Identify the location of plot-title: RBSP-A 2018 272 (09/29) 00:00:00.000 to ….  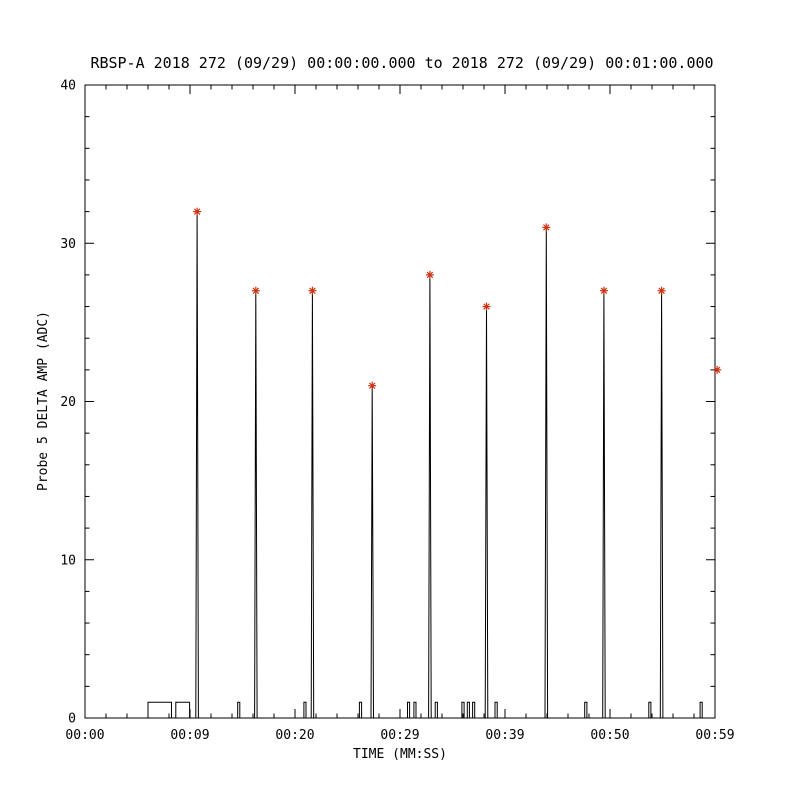
(401, 63).